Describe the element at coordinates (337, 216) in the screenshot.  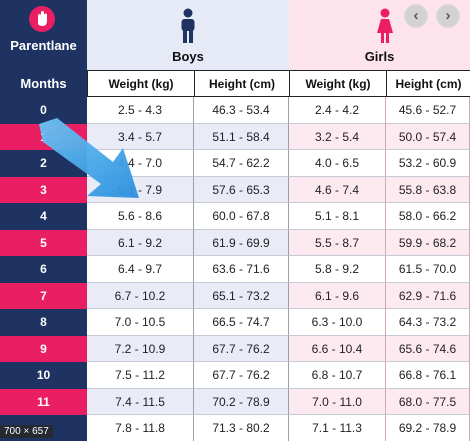
I see `table-cell: 5.1 - 8.1` at that location.